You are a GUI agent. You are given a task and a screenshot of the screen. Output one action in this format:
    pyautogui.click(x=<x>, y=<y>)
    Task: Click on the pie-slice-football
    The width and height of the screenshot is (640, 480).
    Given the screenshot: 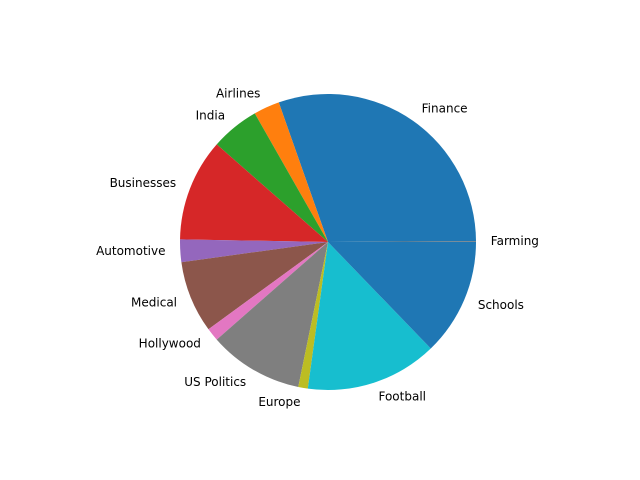 What is the action you would take?
    pyautogui.click(x=369, y=316)
    